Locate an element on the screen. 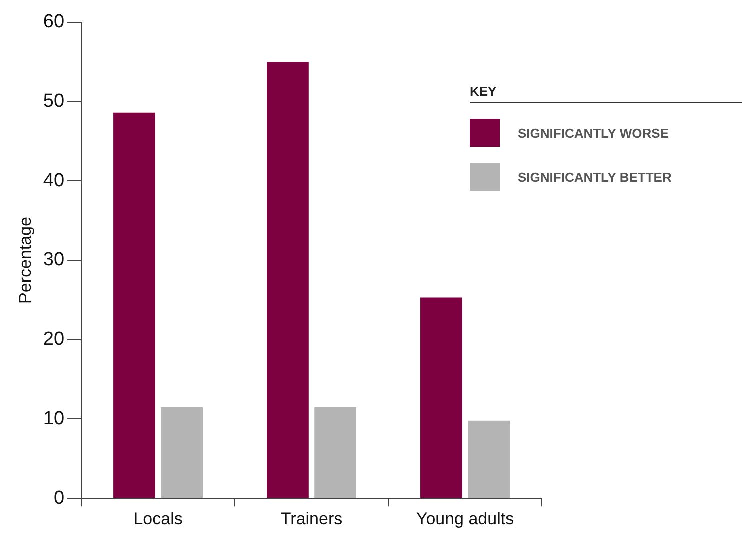 Image resolution: width=742 pixels, height=533 pixels. y-tick-label: 10 is located at coordinates (54, 419).